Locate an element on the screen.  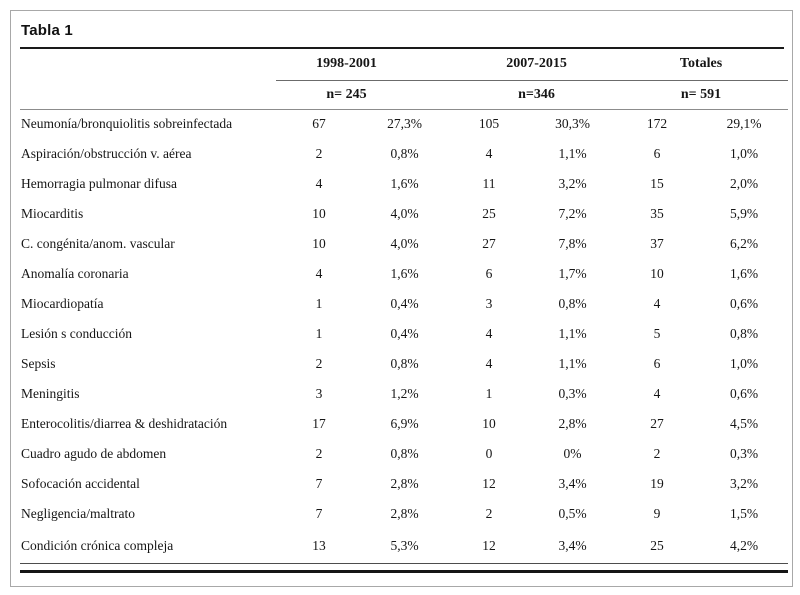
n-value-totales: n= 591 is located at coordinates (701, 95).